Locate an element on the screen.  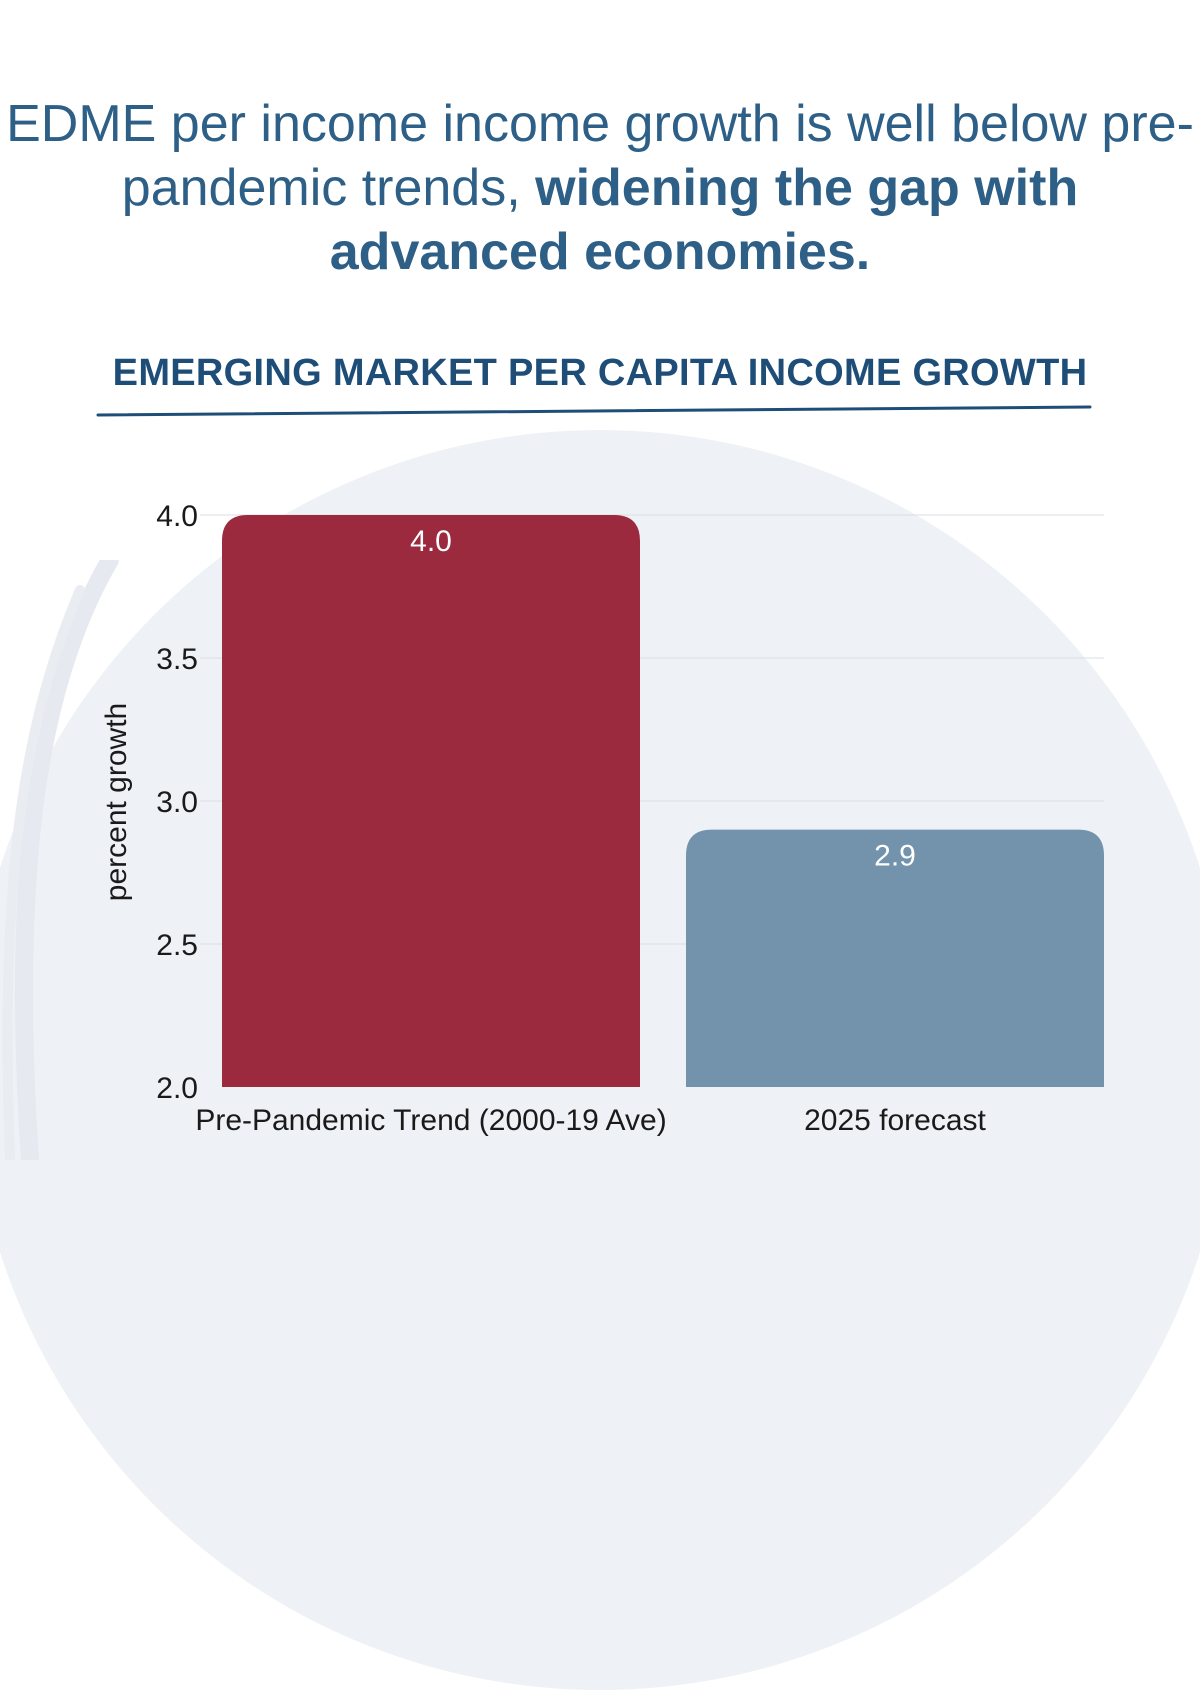
data-labels: 4.0 2.9 is located at coordinates (663, 699).